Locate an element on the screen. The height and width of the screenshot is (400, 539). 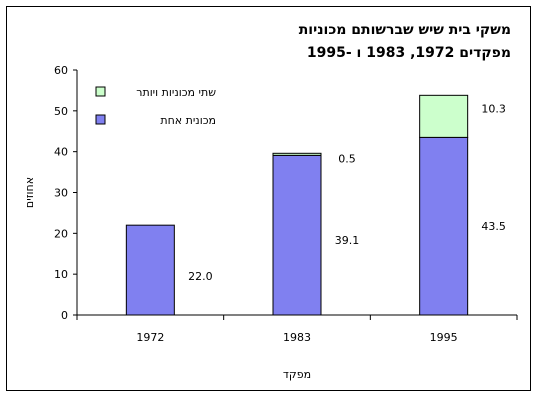
data-label: 10.3 is located at coordinates (493, 108).